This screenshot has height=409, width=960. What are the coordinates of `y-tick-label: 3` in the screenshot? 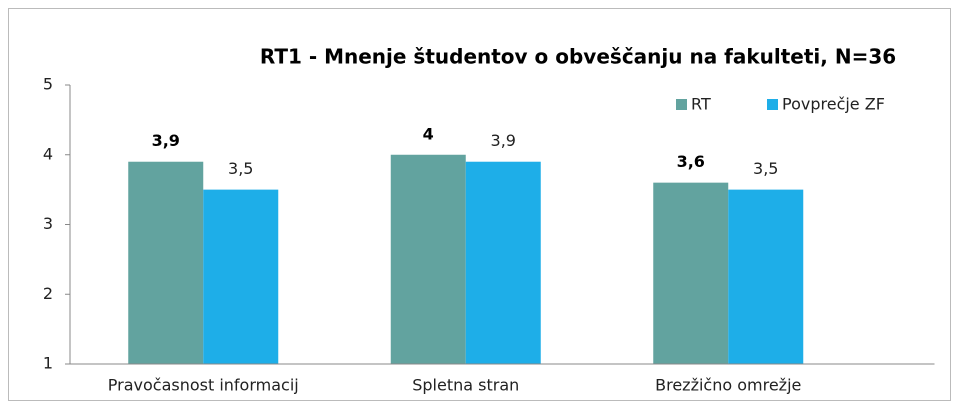 It's located at (48, 223).